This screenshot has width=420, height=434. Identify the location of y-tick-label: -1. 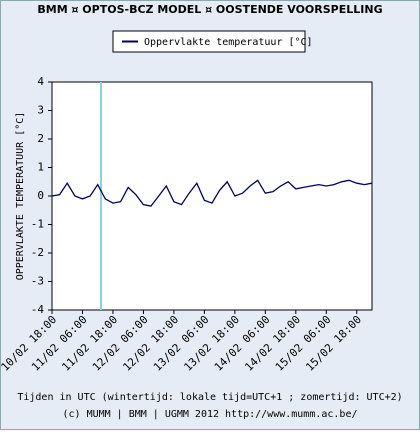
(37, 224).